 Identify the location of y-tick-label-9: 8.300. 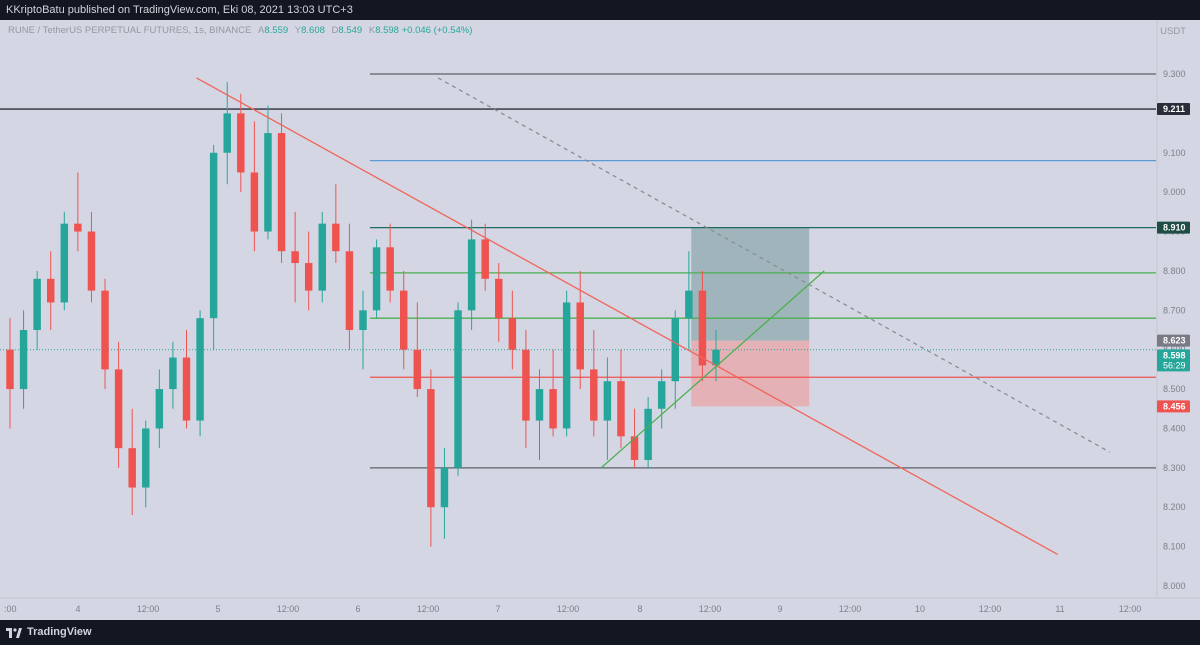
(1174, 468).